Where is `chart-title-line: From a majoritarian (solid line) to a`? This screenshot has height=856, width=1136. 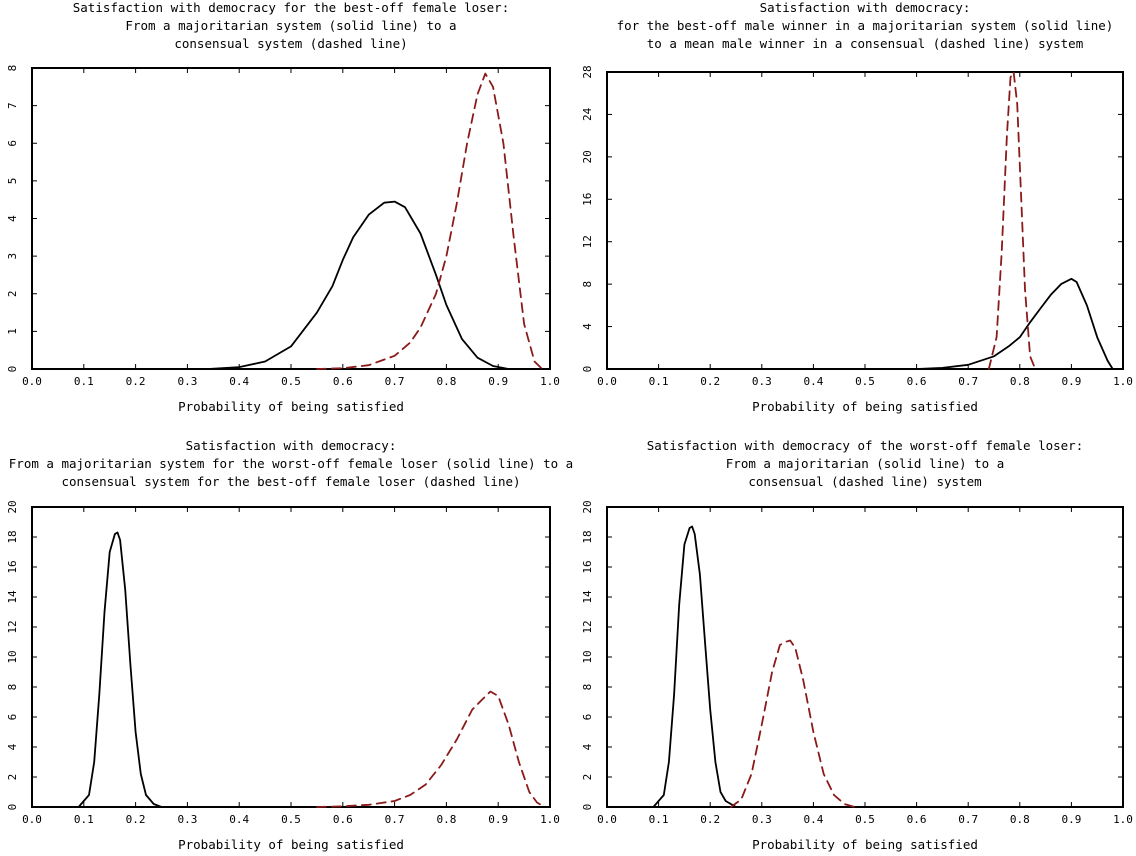
chart-title-line: From a majoritarian (solid line) to a is located at coordinates (865, 463).